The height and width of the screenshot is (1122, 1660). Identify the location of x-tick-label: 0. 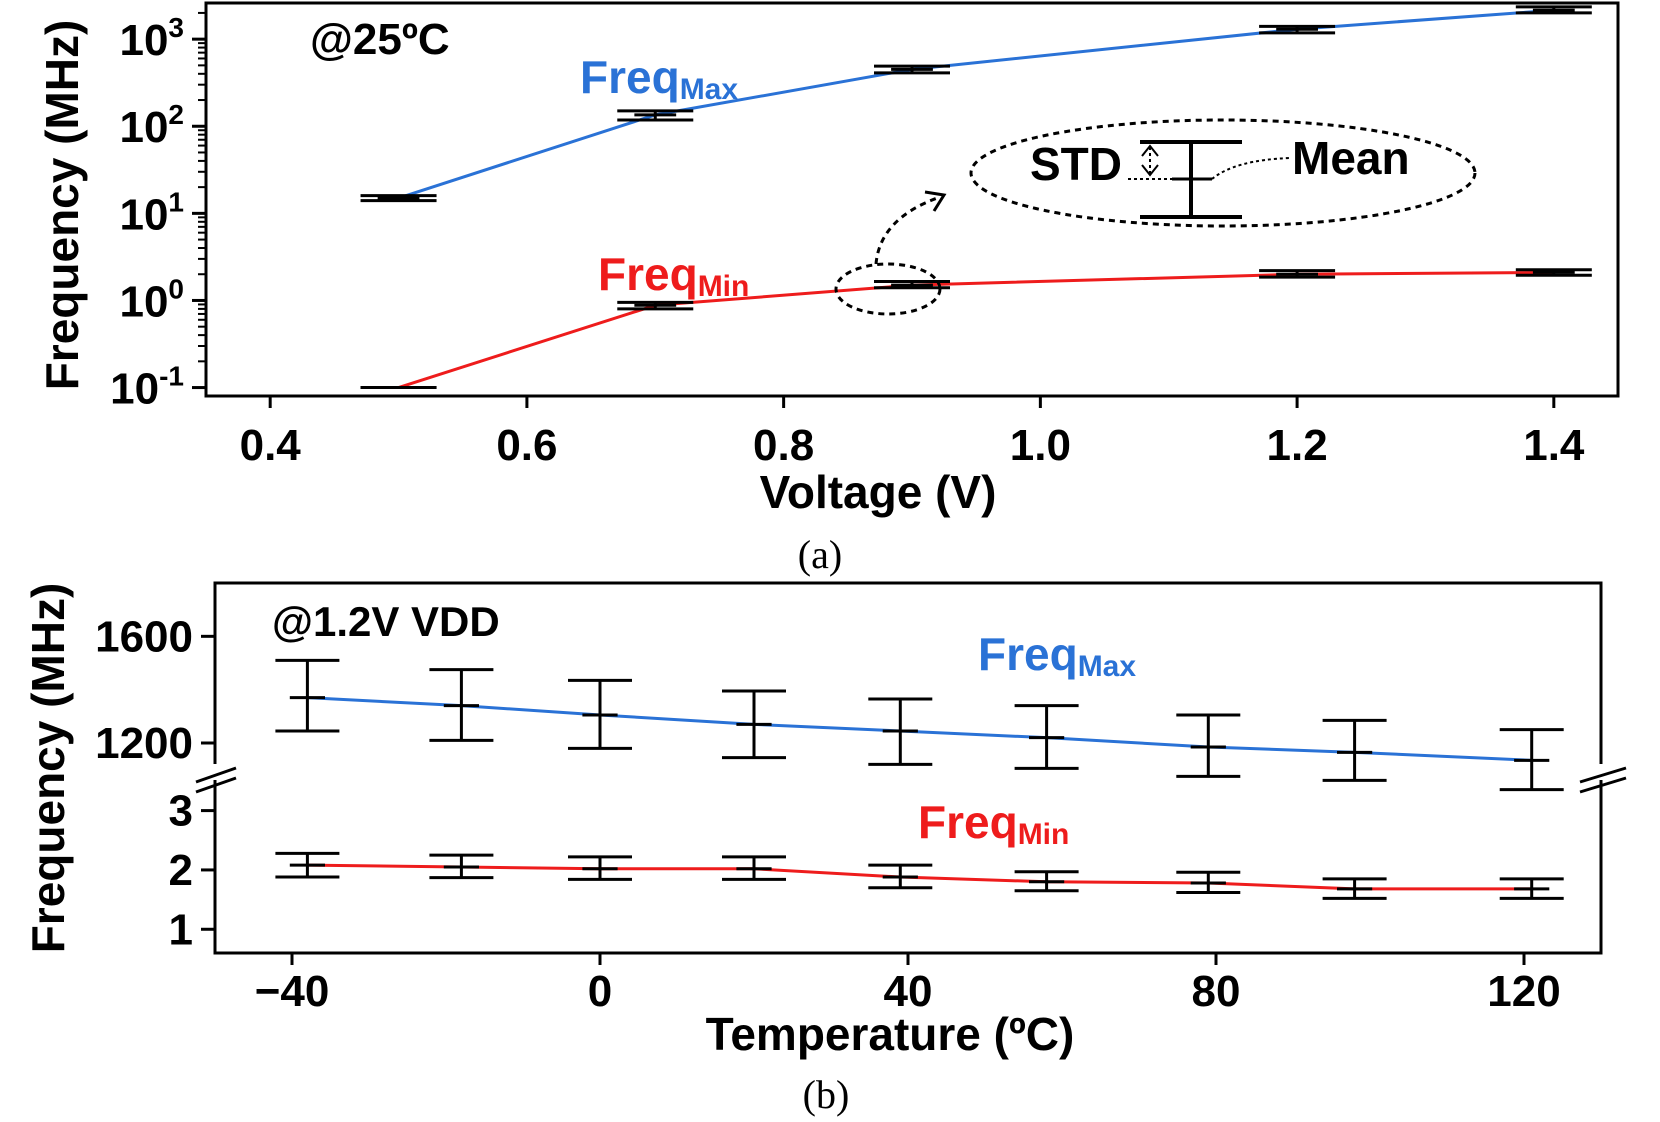
(600, 991).